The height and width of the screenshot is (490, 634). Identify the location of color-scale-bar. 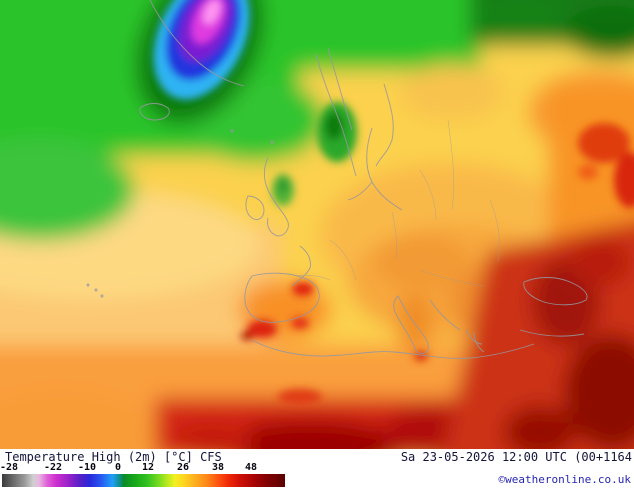
(143, 480).